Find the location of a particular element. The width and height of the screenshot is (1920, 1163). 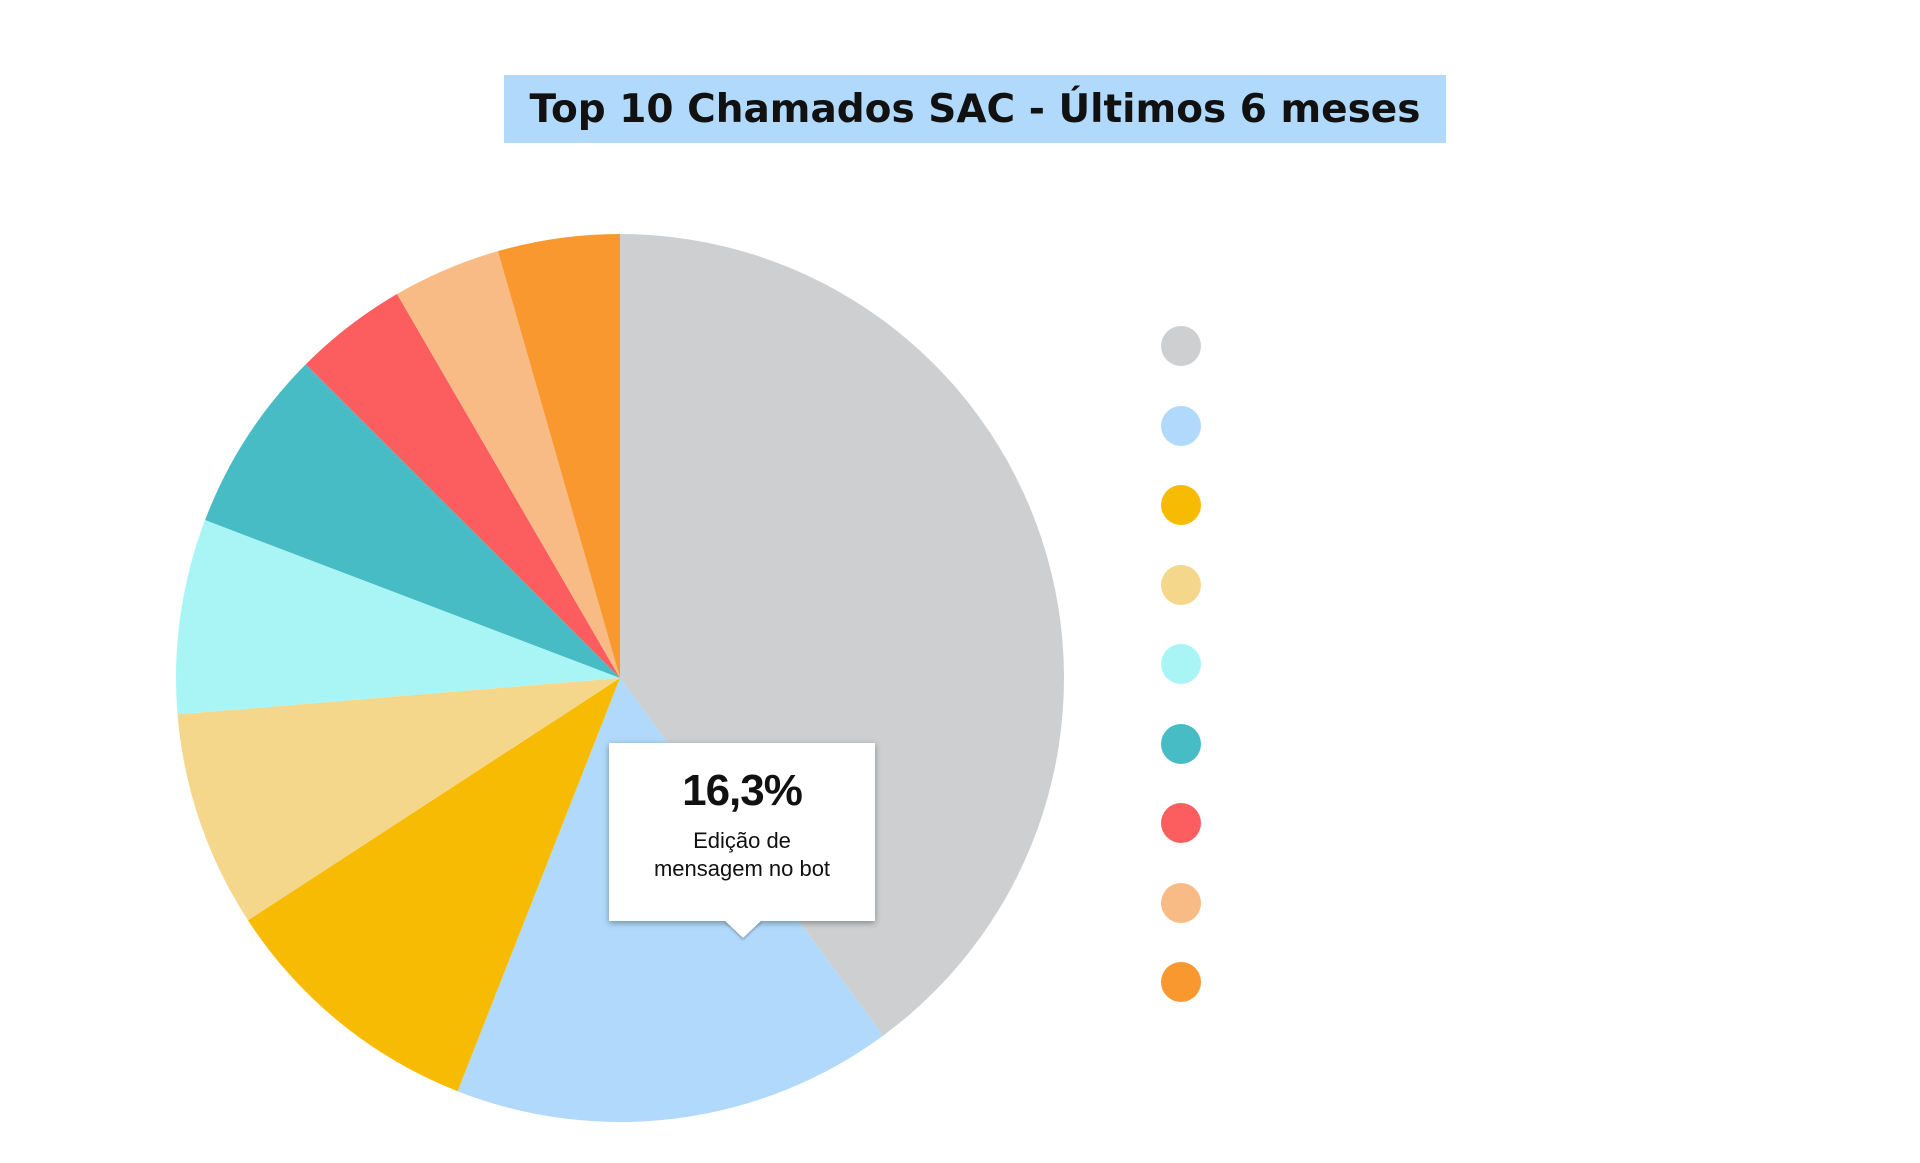

tooltip-label: Edição de mensagem no bot is located at coordinates (742, 854).